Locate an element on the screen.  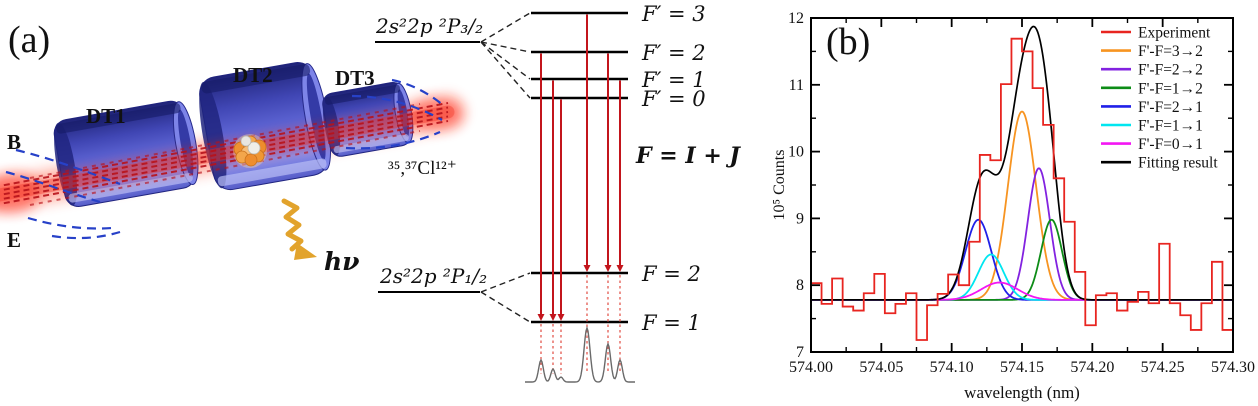
x-tick-label: 574.15 is located at coordinates (1022, 367).